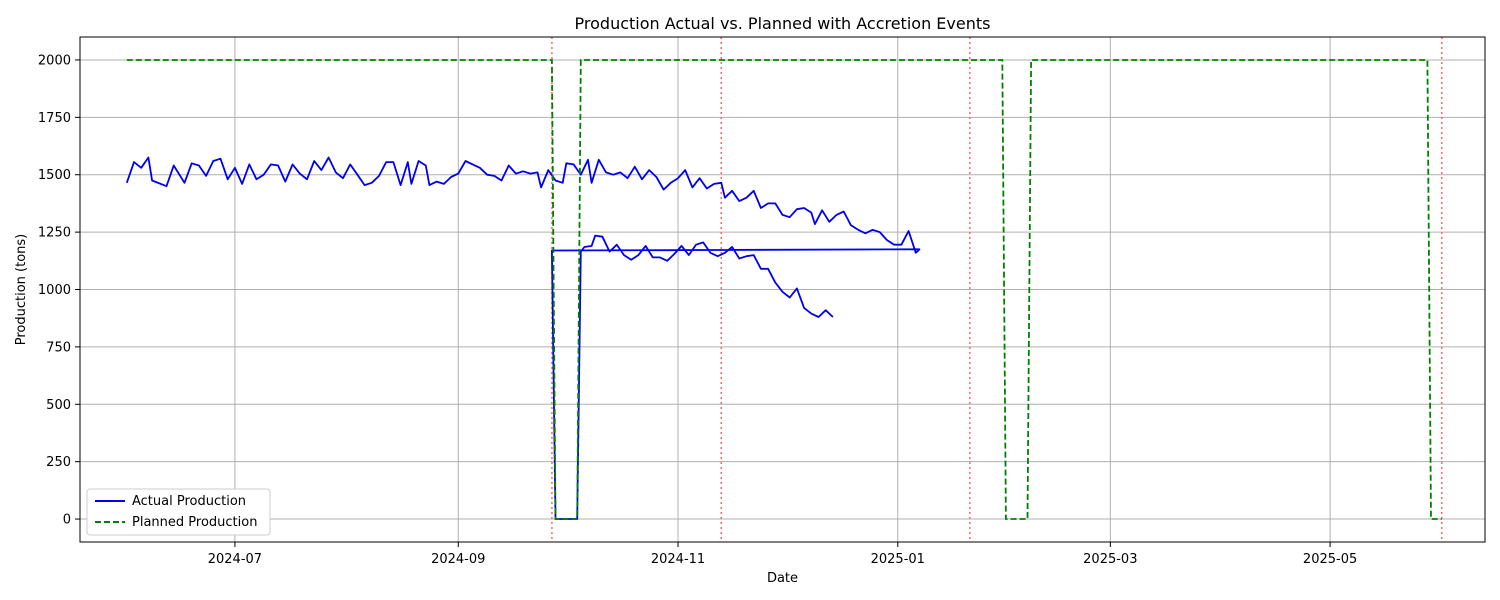  What do you see at coordinates (58, 405) in the screenshot?
I see `y-tick-label: 500` at bounding box center [58, 405].